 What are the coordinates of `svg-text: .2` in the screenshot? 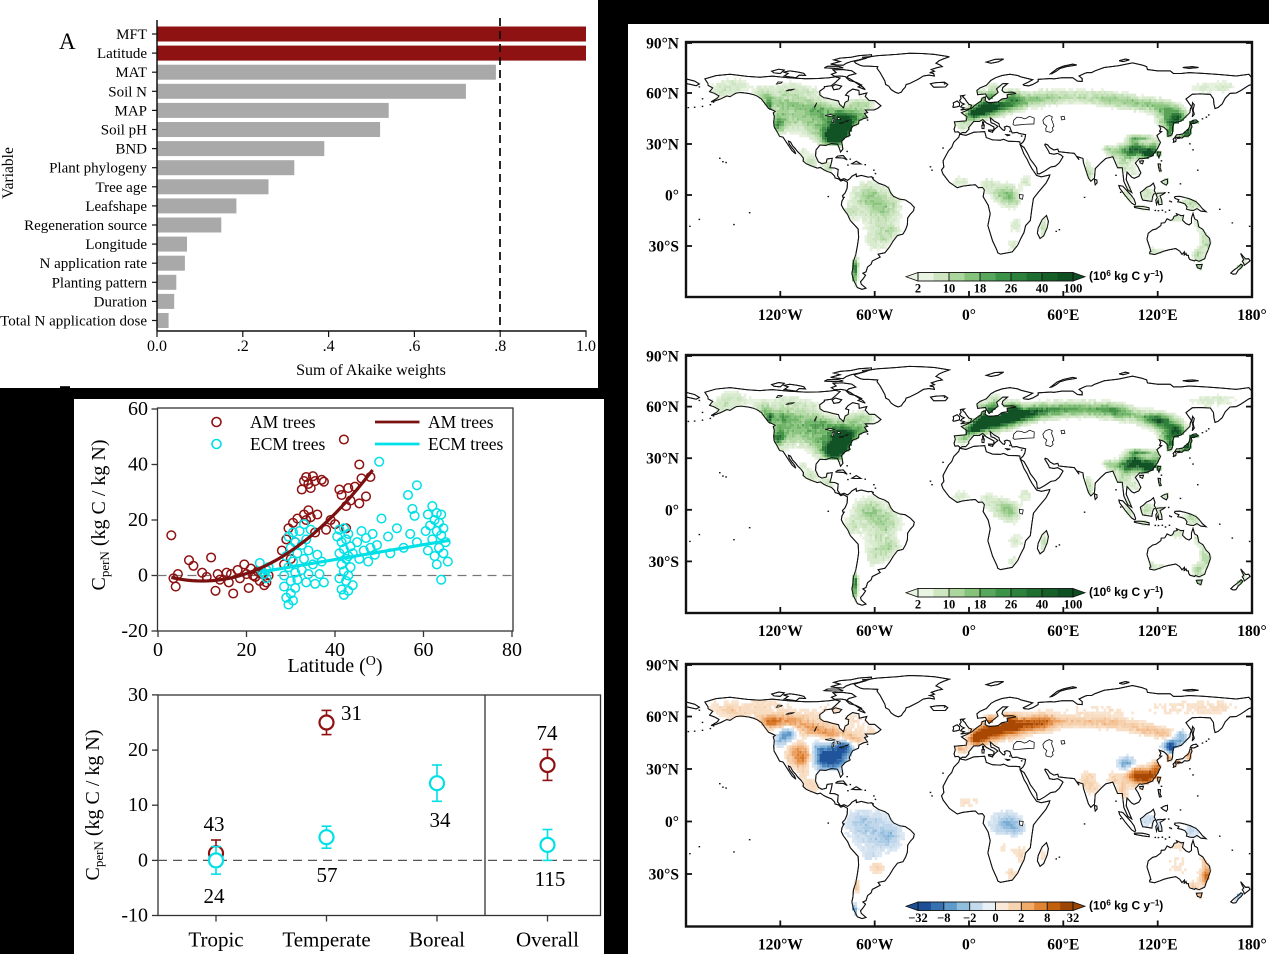 It's located at (243, 346).